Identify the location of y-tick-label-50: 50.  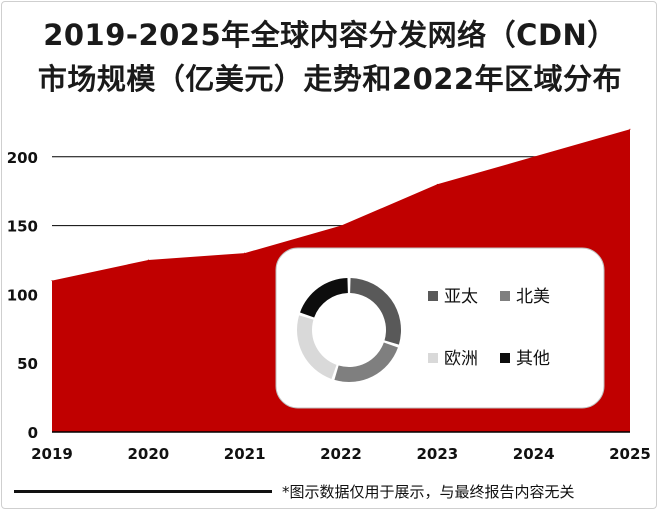
(27, 364).